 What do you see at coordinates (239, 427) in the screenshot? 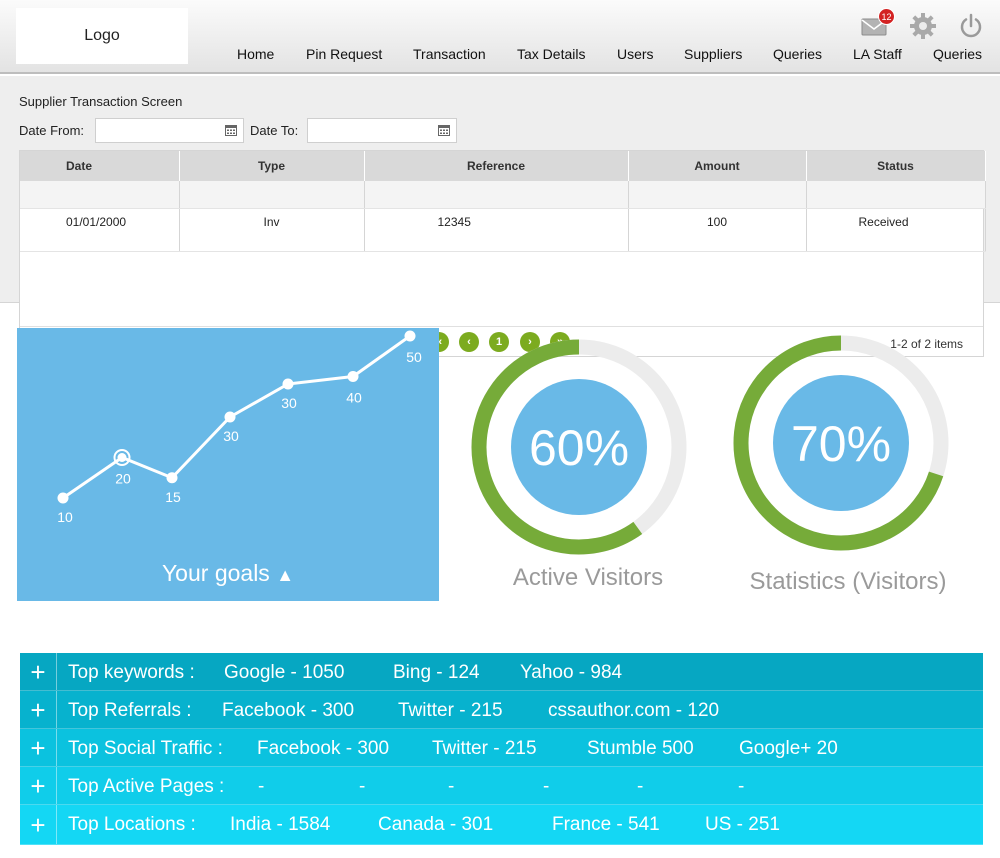
I see `goals-line-chart: 10 20 15 30 30 40 50` at bounding box center [239, 427].